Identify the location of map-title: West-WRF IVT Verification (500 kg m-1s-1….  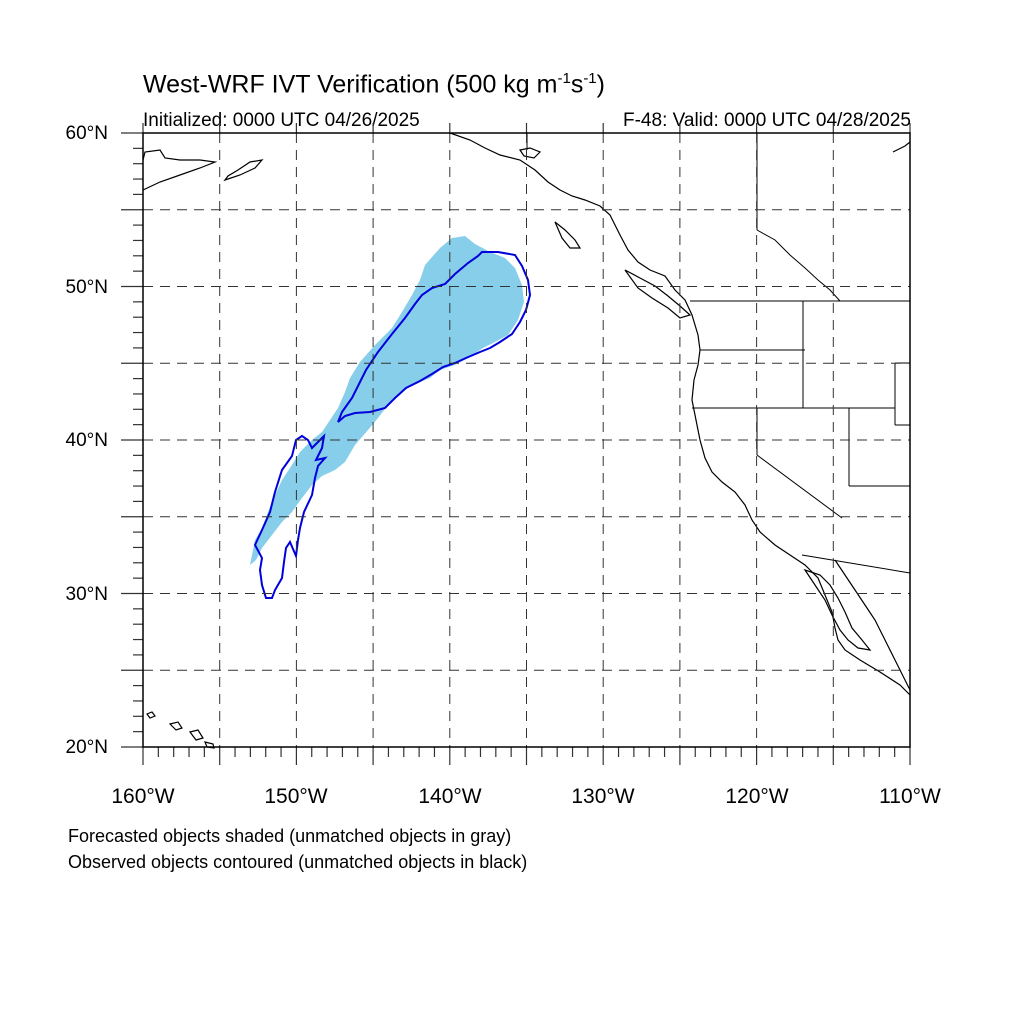
(374, 84).